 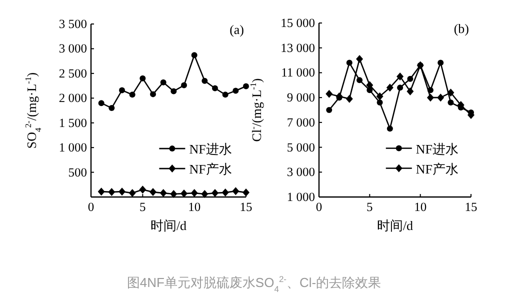 I want to click on y-tick-label: 2 000, so click(x=72, y=98).